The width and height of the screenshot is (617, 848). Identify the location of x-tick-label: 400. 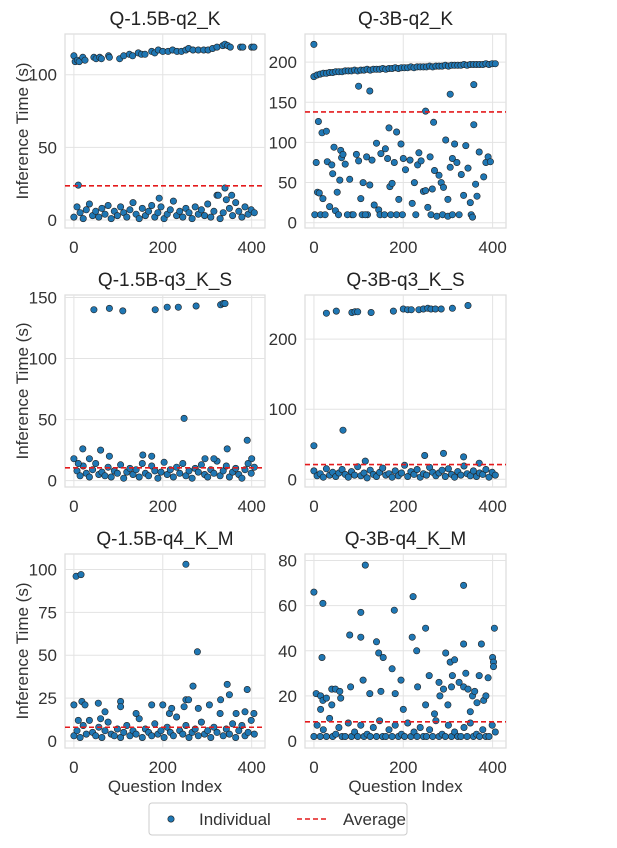
(251, 506).